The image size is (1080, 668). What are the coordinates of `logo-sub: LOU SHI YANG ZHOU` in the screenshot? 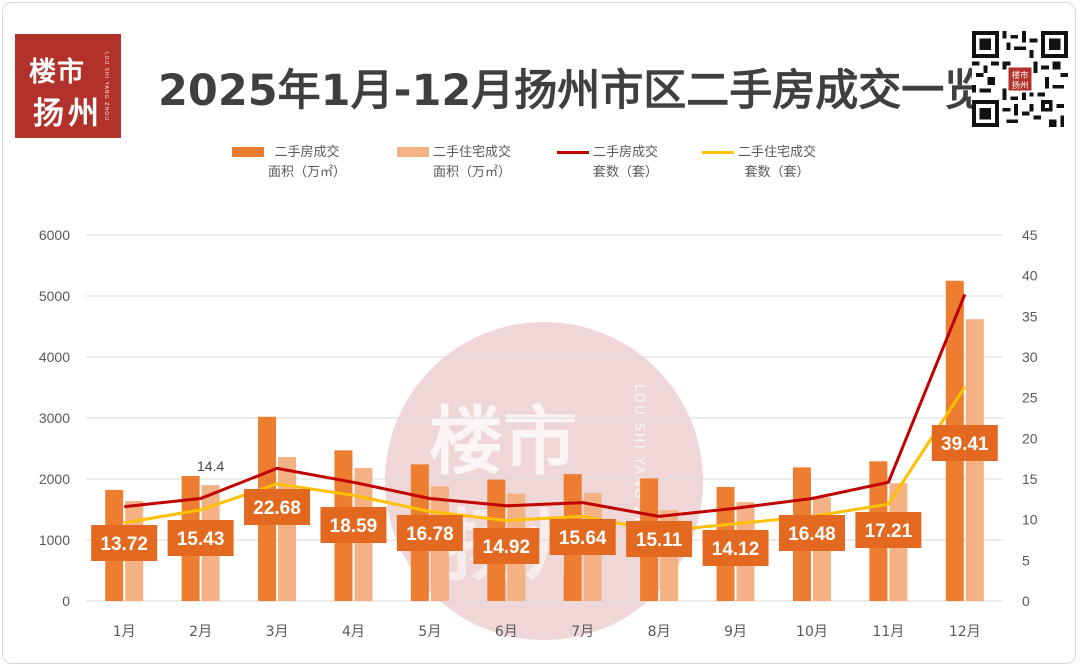 It's located at (106, 86).